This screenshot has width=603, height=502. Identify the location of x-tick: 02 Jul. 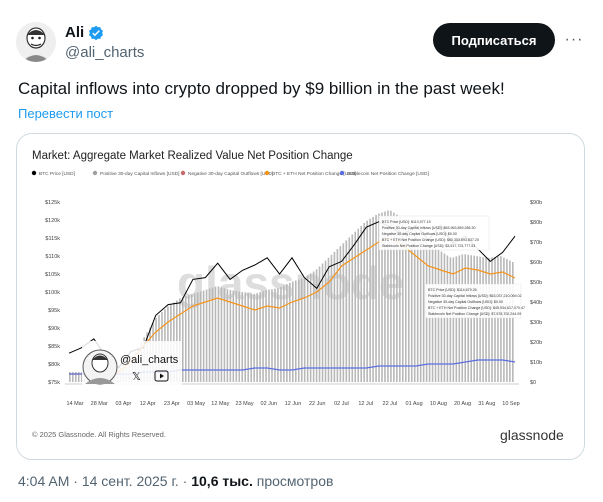
(341, 404).